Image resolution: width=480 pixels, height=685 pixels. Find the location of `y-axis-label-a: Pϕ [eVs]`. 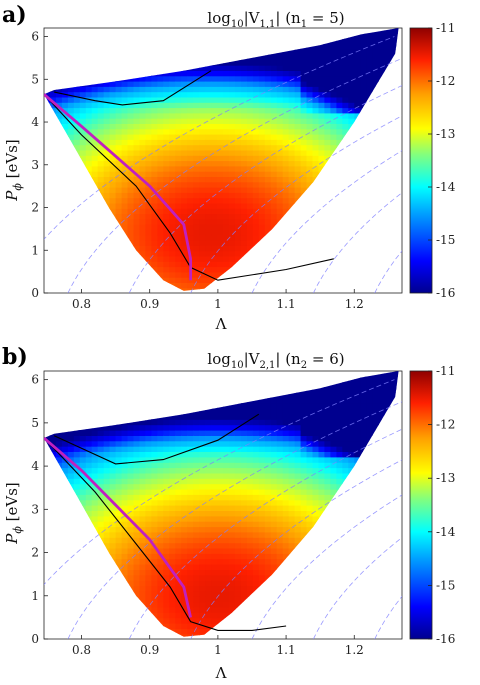

y-axis-label-a: Pϕ [eVs] is located at coordinates (13, 170).